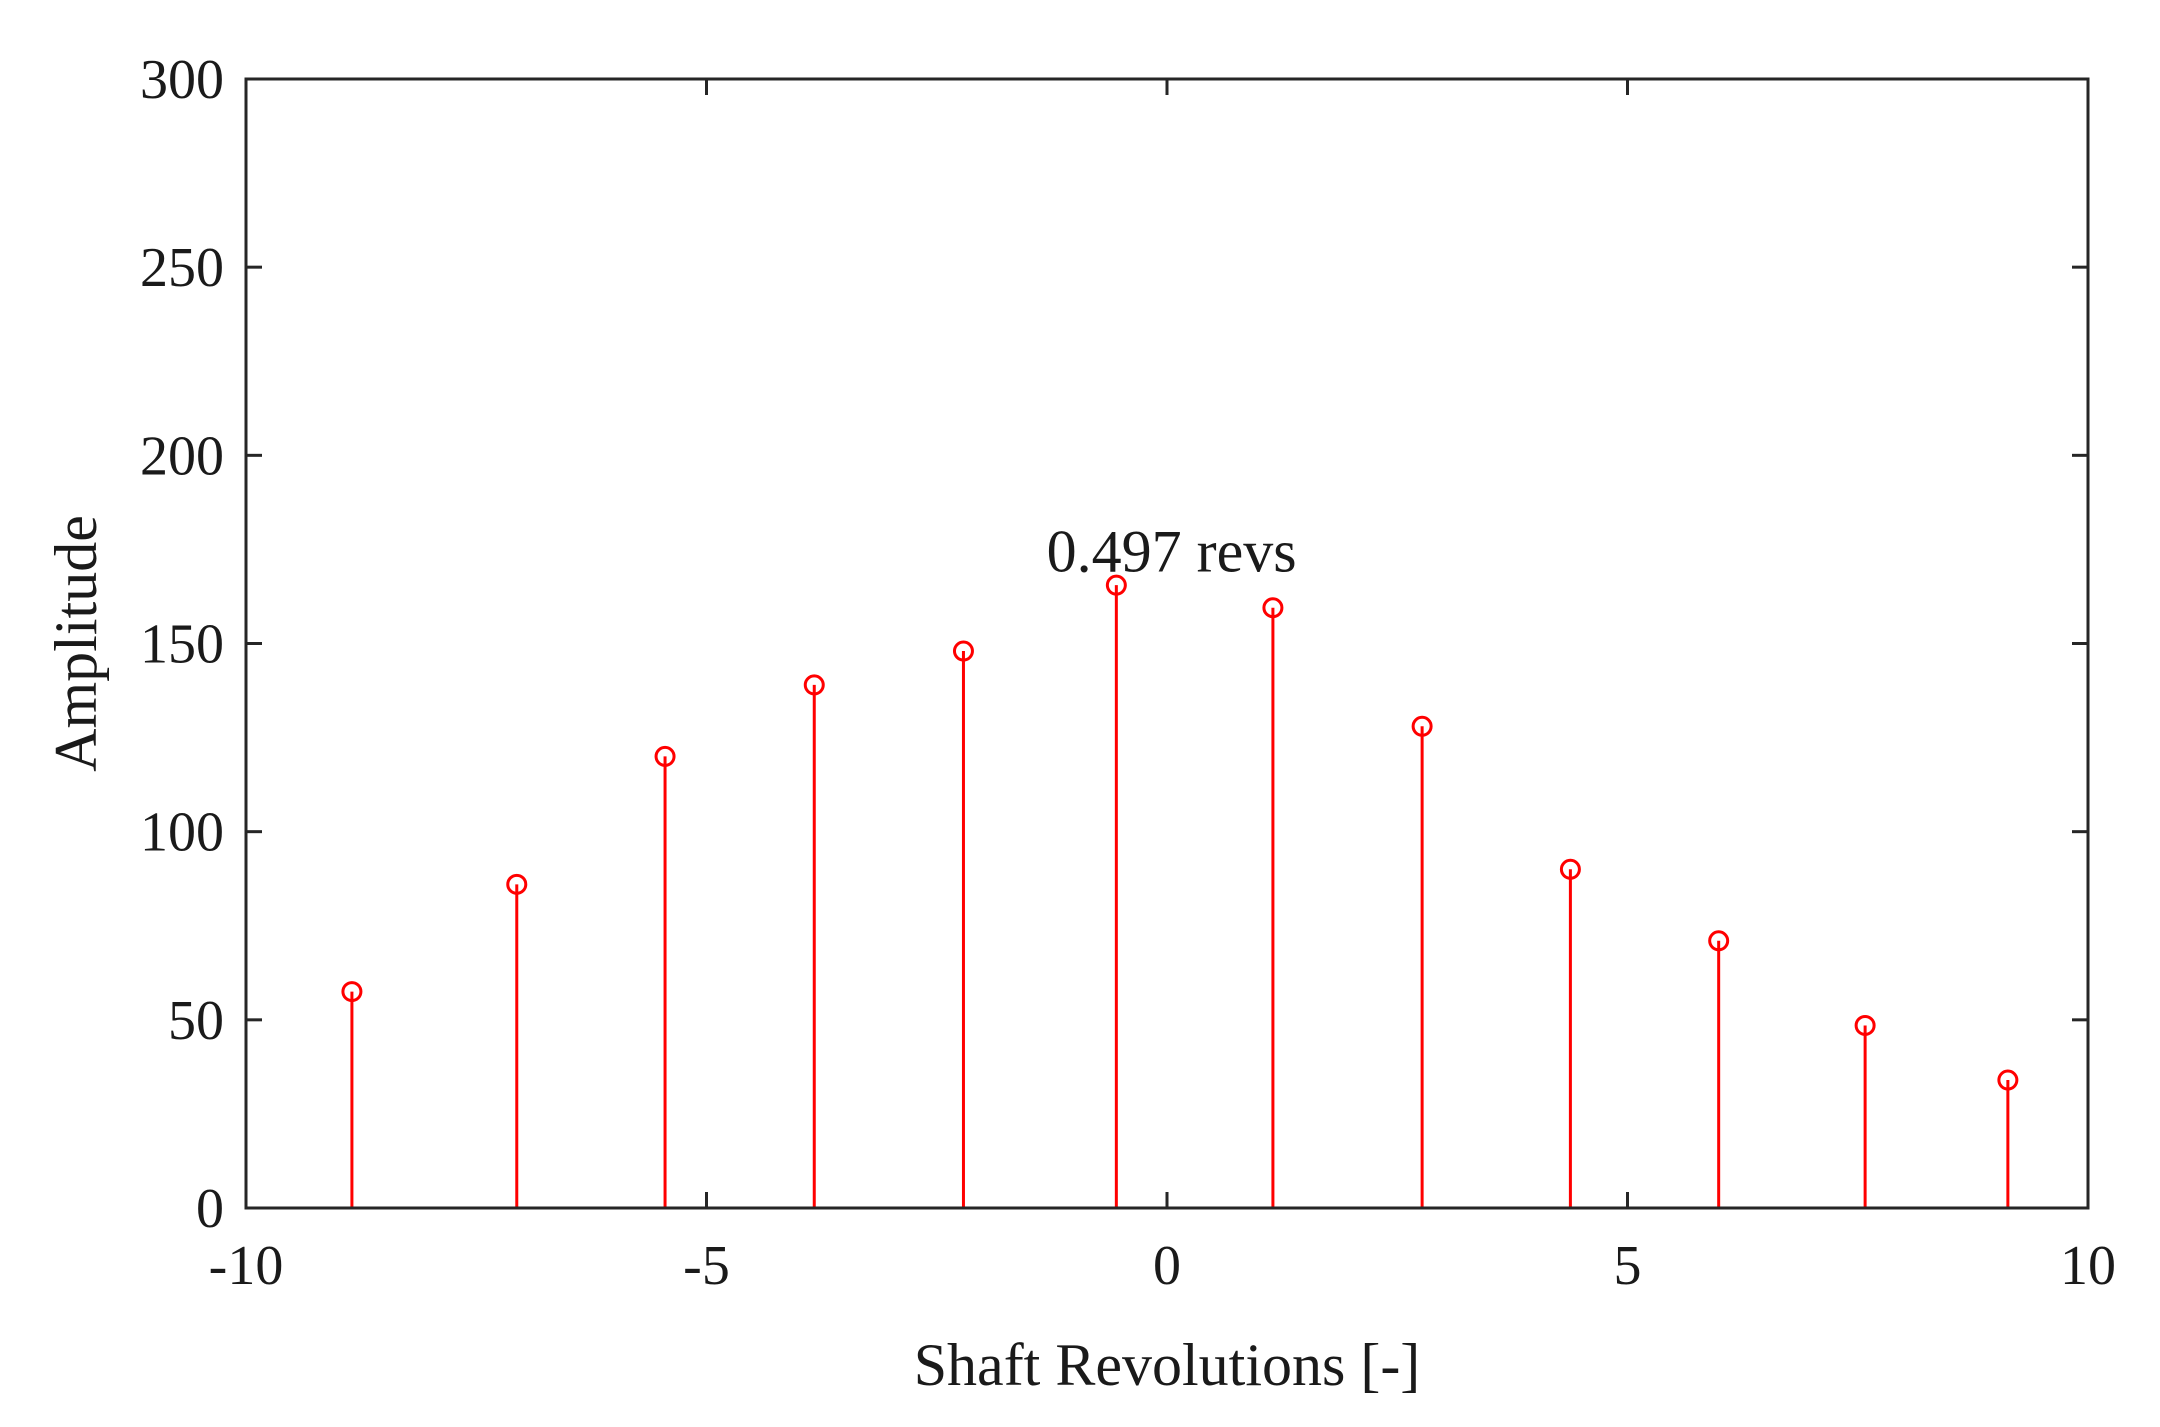 Image resolution: width=2160 pixels, height=1427 pixels. I want to click on x-tick-label: -10, so click(246, 1266).